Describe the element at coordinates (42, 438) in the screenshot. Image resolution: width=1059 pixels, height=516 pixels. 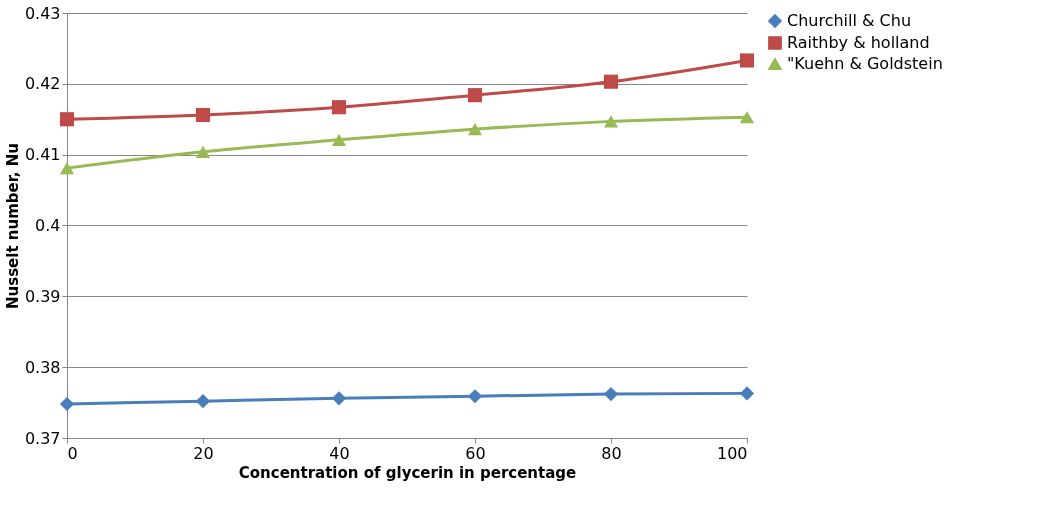
I see `y-tick-label: 0.37` at that location.